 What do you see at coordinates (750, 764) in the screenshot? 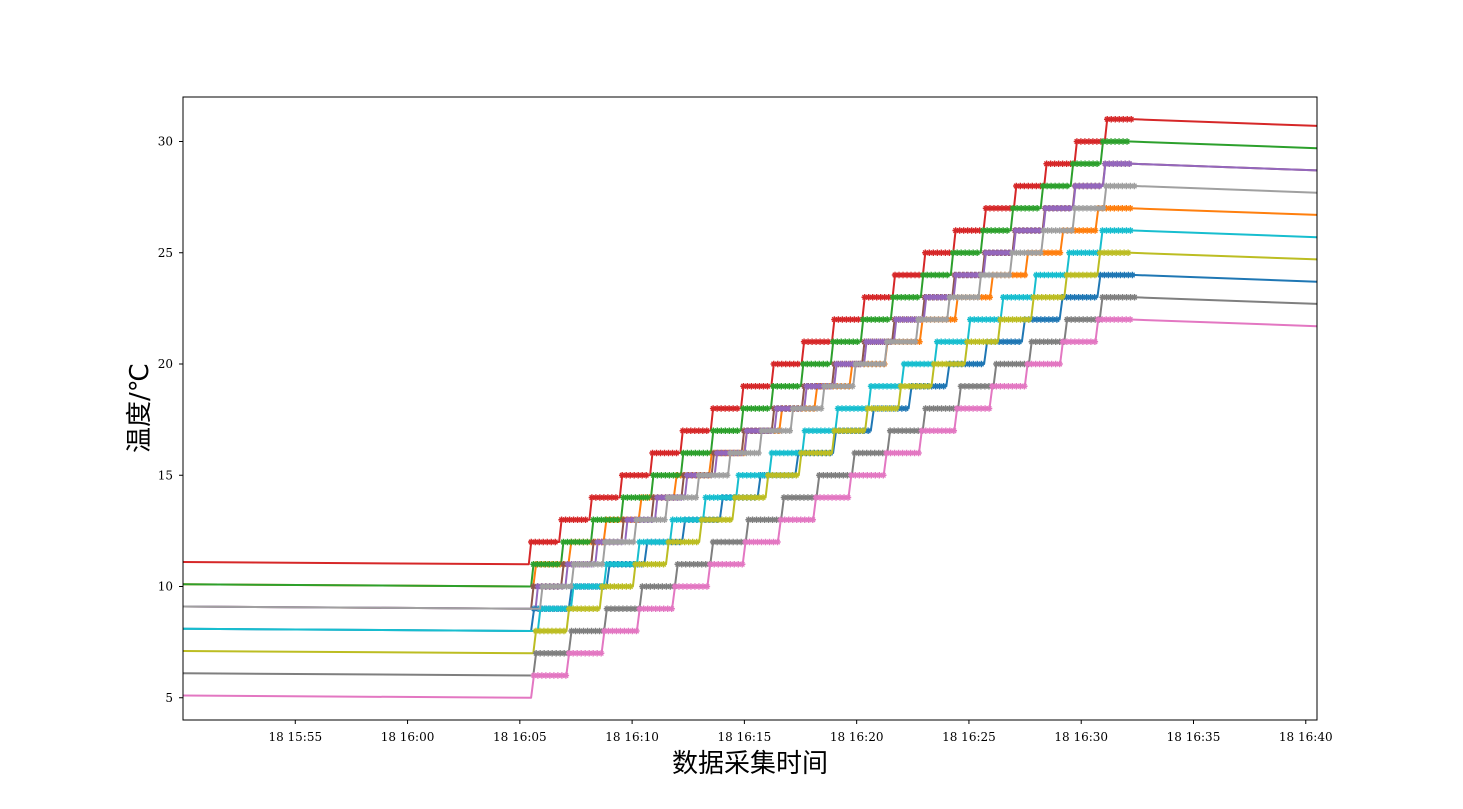
I see `x-axis-title: 数据采集时间` at bounding box center [750, 764].